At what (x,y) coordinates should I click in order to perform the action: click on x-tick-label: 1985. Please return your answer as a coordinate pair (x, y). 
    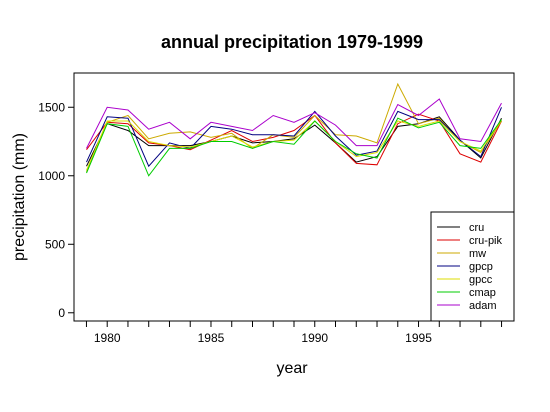
    Looking at the image, I should click on (211, 338).